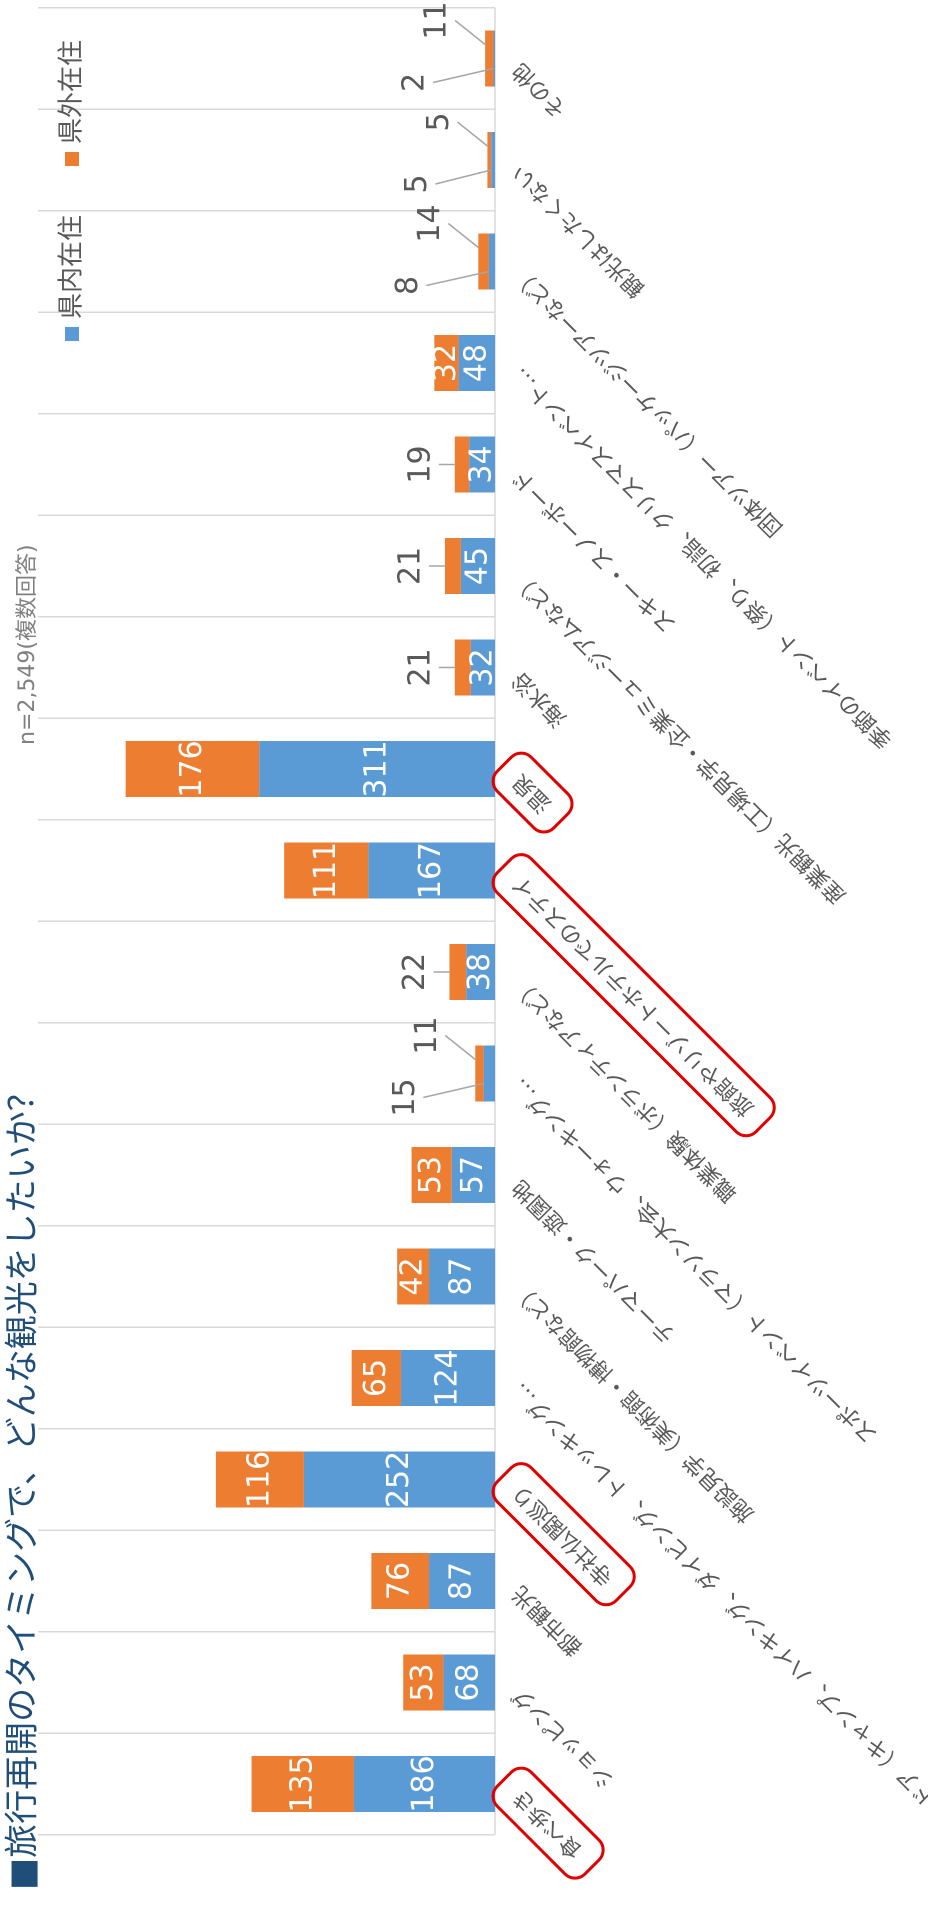 The width and height of the screenshot is (928, 1921). What do you see at coordinates (404, 1097) in the screenshot?
I see `value-label: 15` at bounding box center [404, 1097].